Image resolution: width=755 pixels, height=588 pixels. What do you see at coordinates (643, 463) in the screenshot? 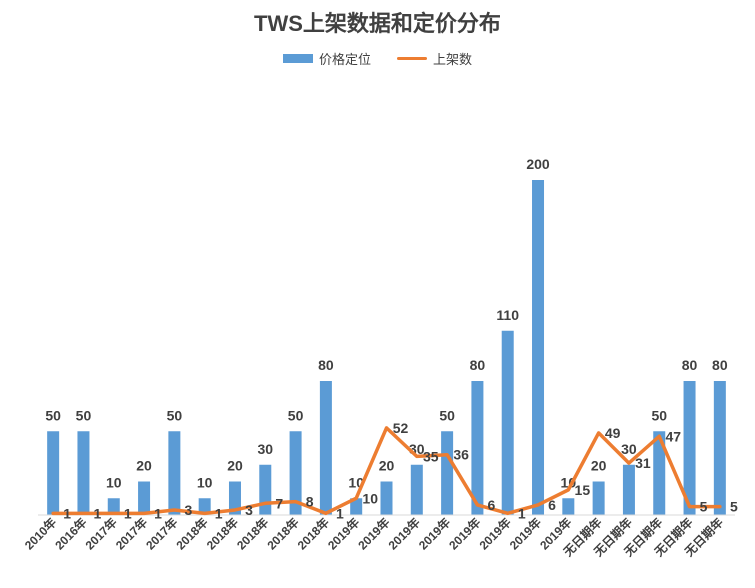
I see `line-value-label: 31` at bounding box center [643, 463].